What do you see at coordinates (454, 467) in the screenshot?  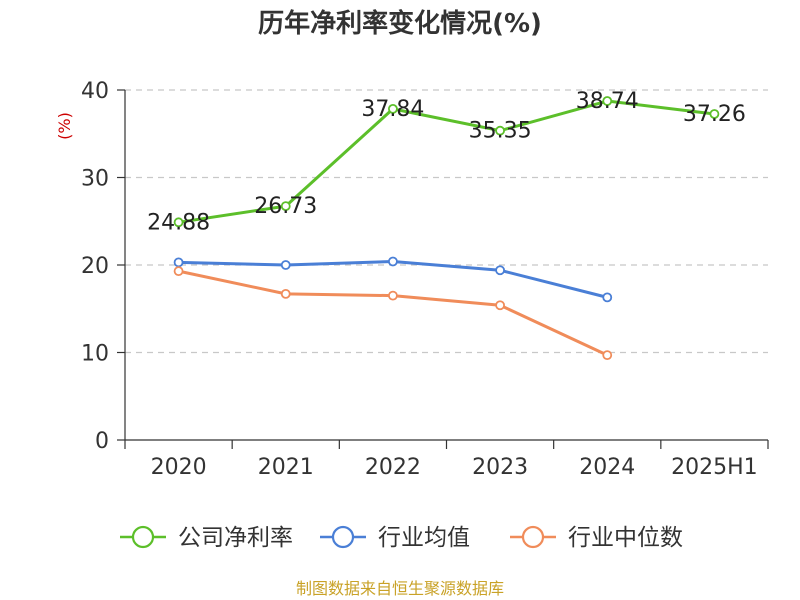 I see `x-tick-labels: 2020 2021 2022 2023 2024 2025H1` at bounding box center [454, 467].